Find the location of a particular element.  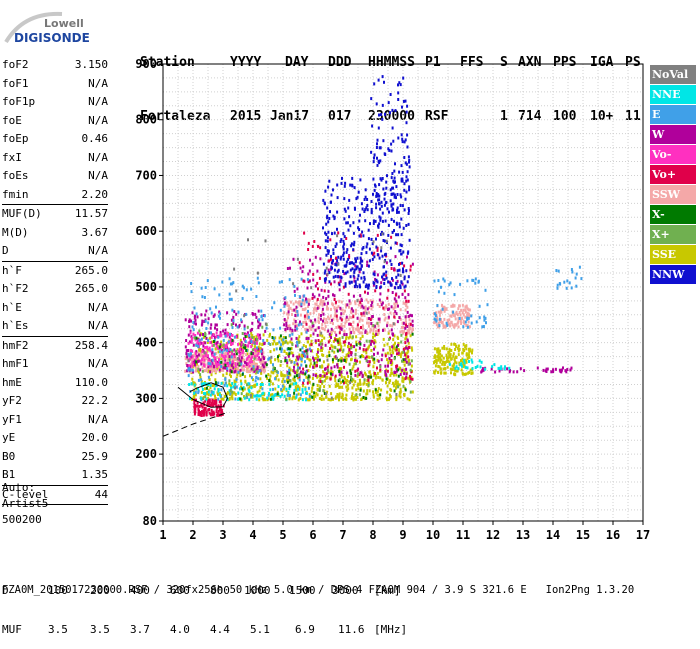

cluster-e is located at coordinates (569, 277).